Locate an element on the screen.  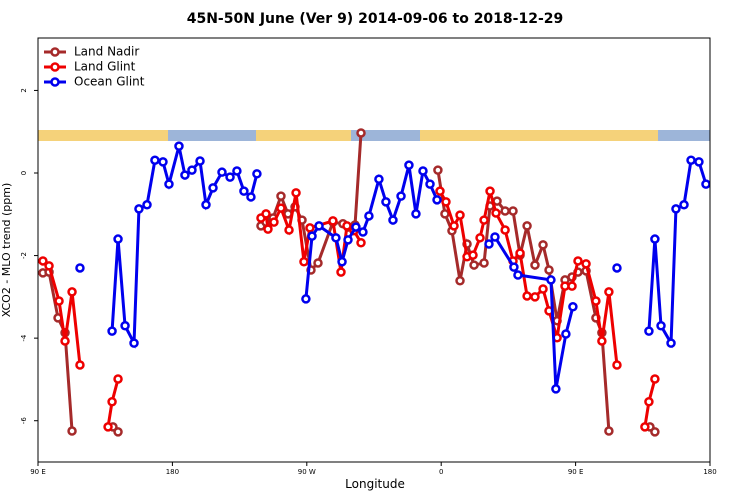
map-strip is located at coordinates (374, 135).